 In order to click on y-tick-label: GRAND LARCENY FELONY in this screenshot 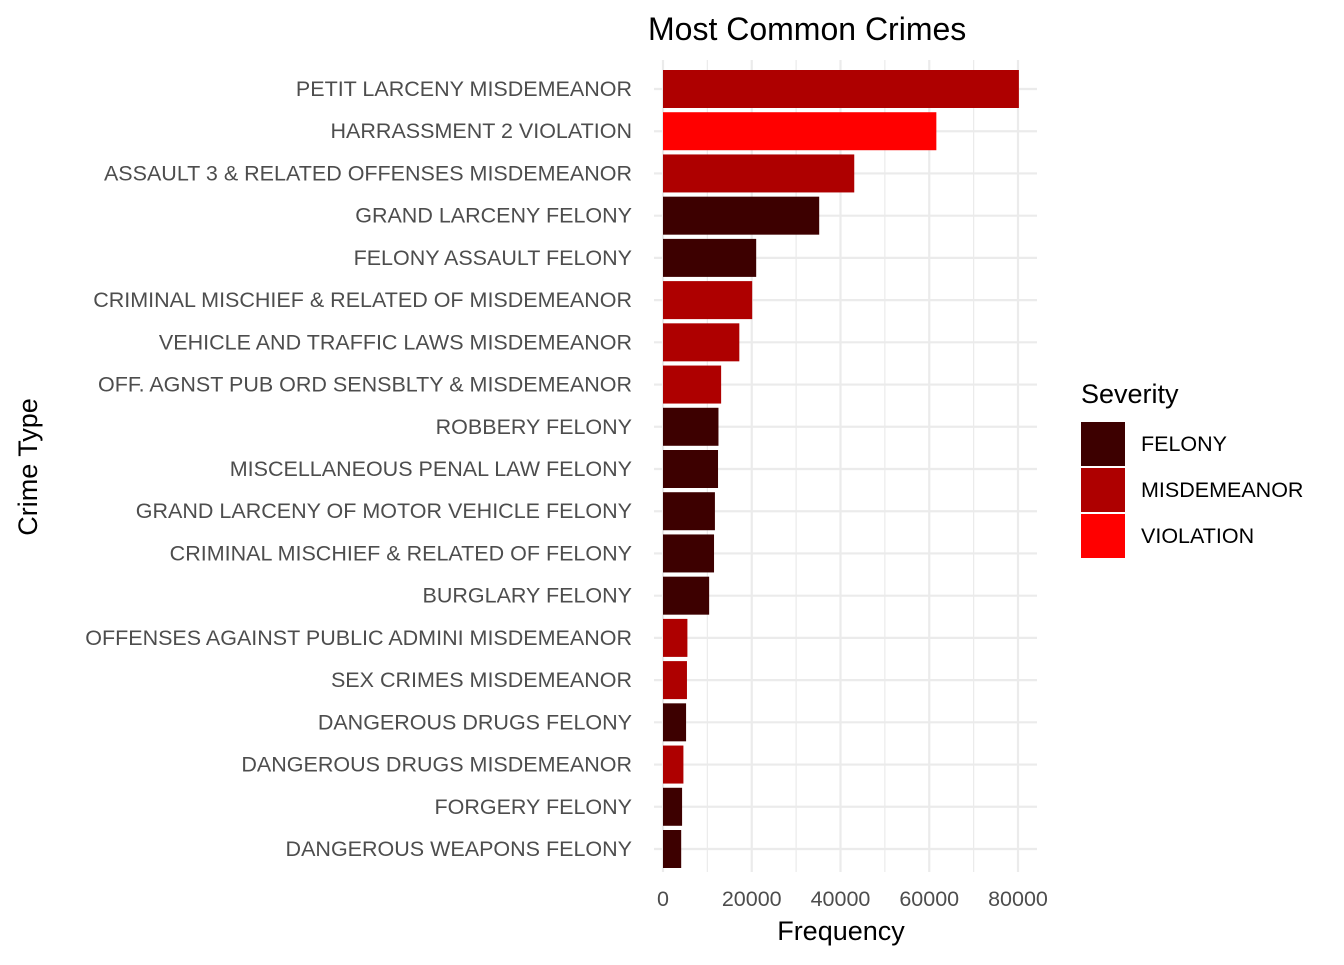, I will do `click(493, 216)`.